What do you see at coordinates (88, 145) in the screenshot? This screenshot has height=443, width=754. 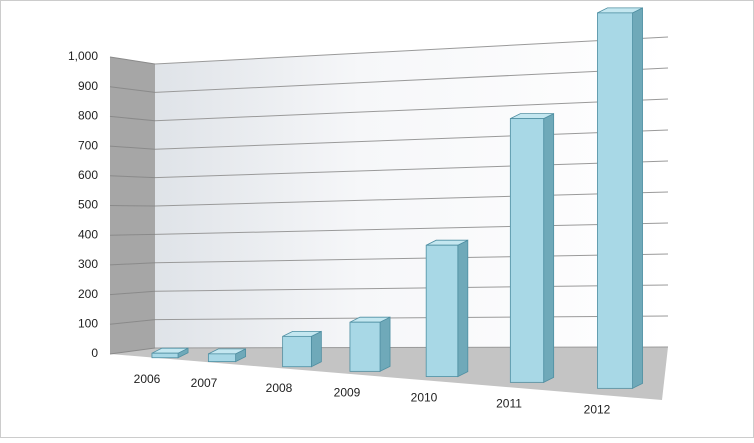 I see `y-tick-label: 700` at bounding box center [88, 145].